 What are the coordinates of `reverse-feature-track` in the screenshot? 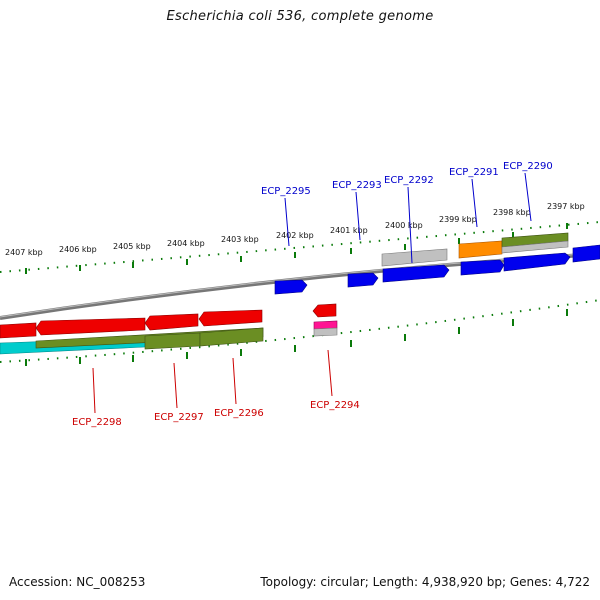 It's located at (169, 337).